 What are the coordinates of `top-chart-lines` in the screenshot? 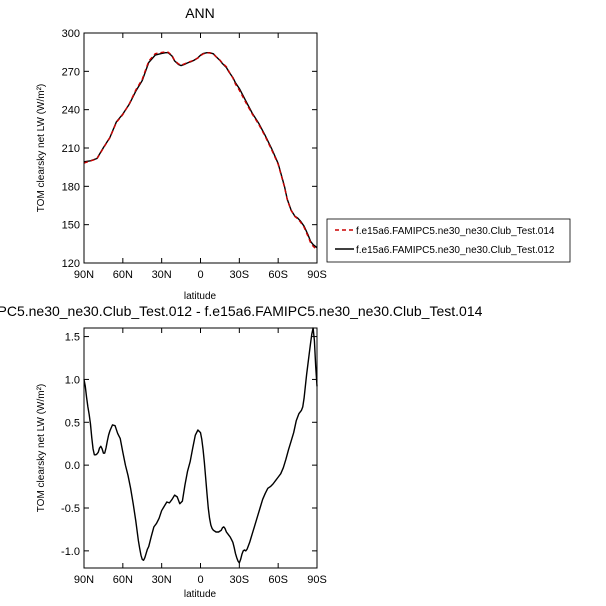 It's located at (200, 151).